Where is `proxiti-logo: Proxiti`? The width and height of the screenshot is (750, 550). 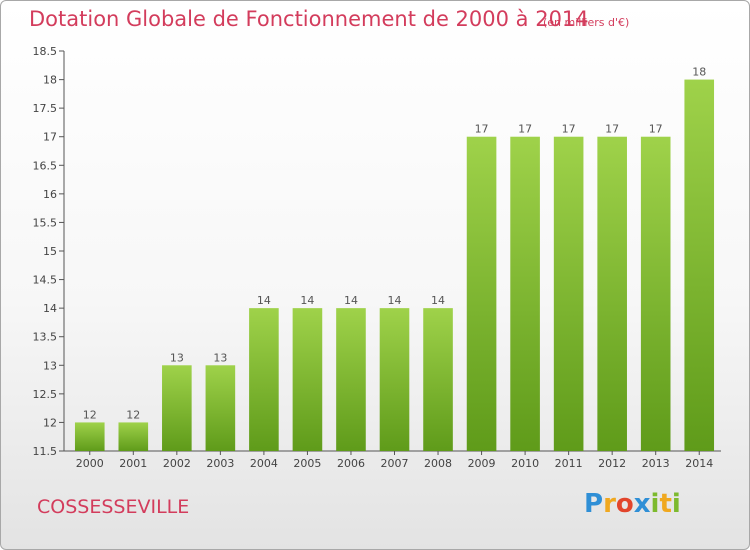 proxiti-logo: Proxiti is located at coordinates (632, 504).